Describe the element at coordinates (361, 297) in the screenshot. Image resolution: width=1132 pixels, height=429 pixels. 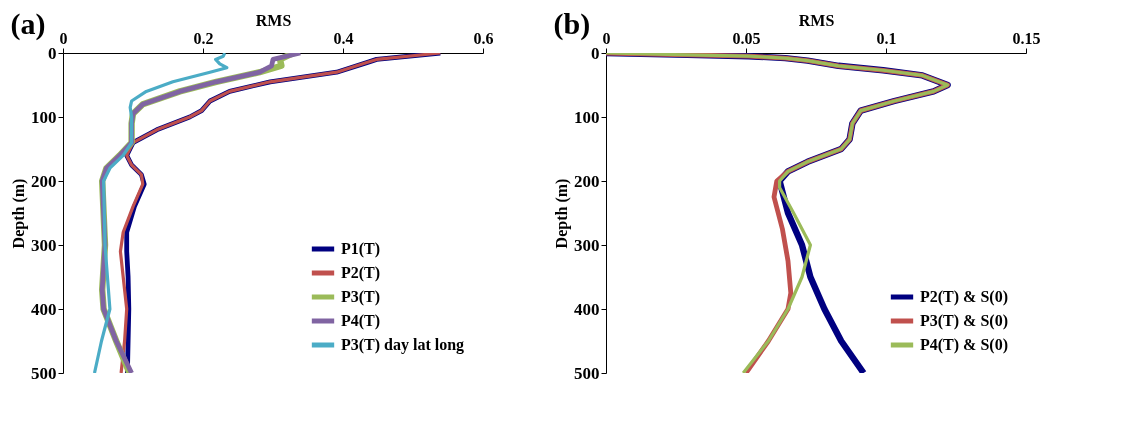
I see `legend-label: P3(T)` at that location.